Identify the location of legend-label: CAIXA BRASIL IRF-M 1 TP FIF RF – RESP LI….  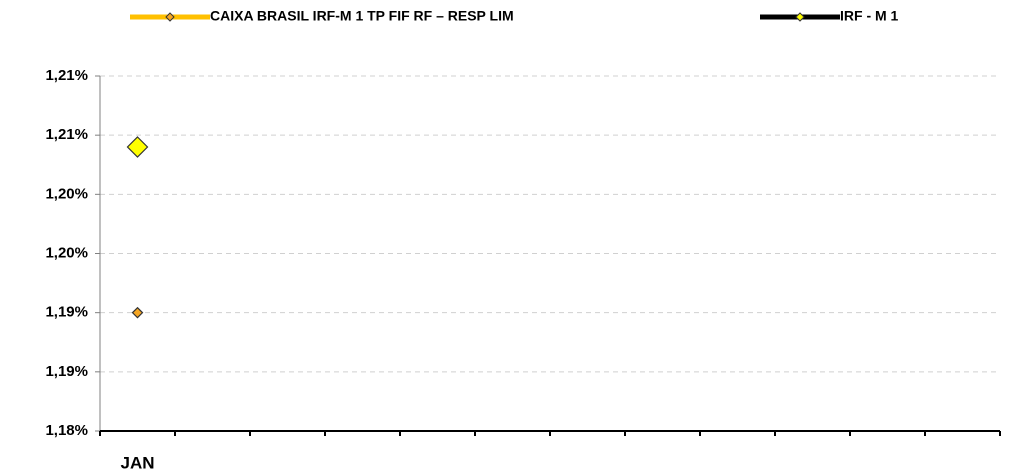
(362, 16).